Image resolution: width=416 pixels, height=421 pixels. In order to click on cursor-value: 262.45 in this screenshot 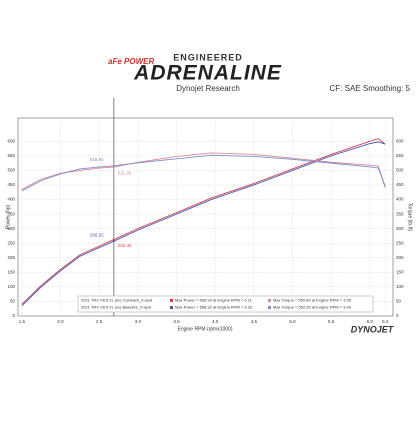, I will do `click(125, 245)`.